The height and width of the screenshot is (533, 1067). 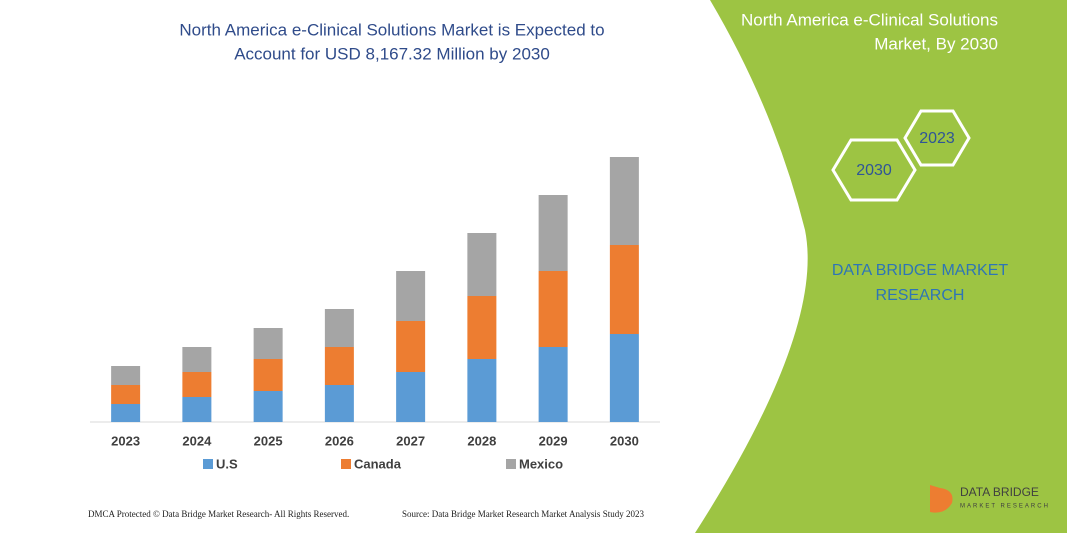 What do you see at coordinates (481, 440) in the screenshot?
I see `x-tick-label: 2028` at bounding box center [481, 440].